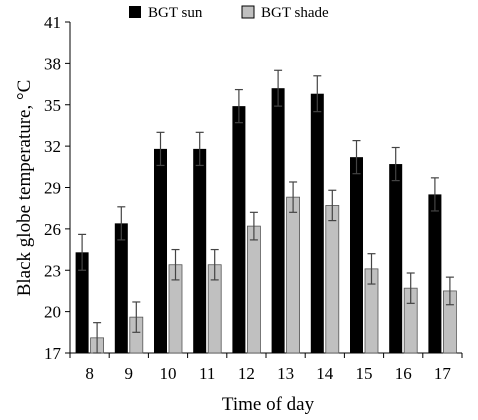 The height and width of the screenshot is (420, 478). Describe the element at coordinates (52, 63) in the screenshot. I see `y-tick-label: 38` at that location.